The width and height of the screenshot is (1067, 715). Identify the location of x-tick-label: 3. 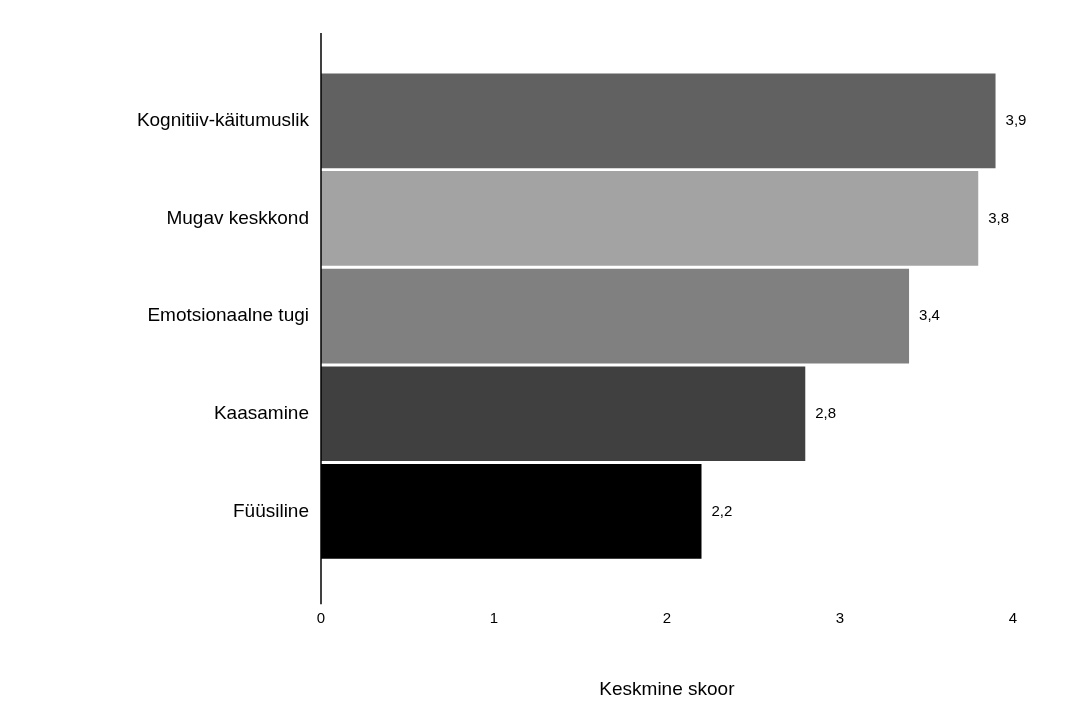
(840, 618).